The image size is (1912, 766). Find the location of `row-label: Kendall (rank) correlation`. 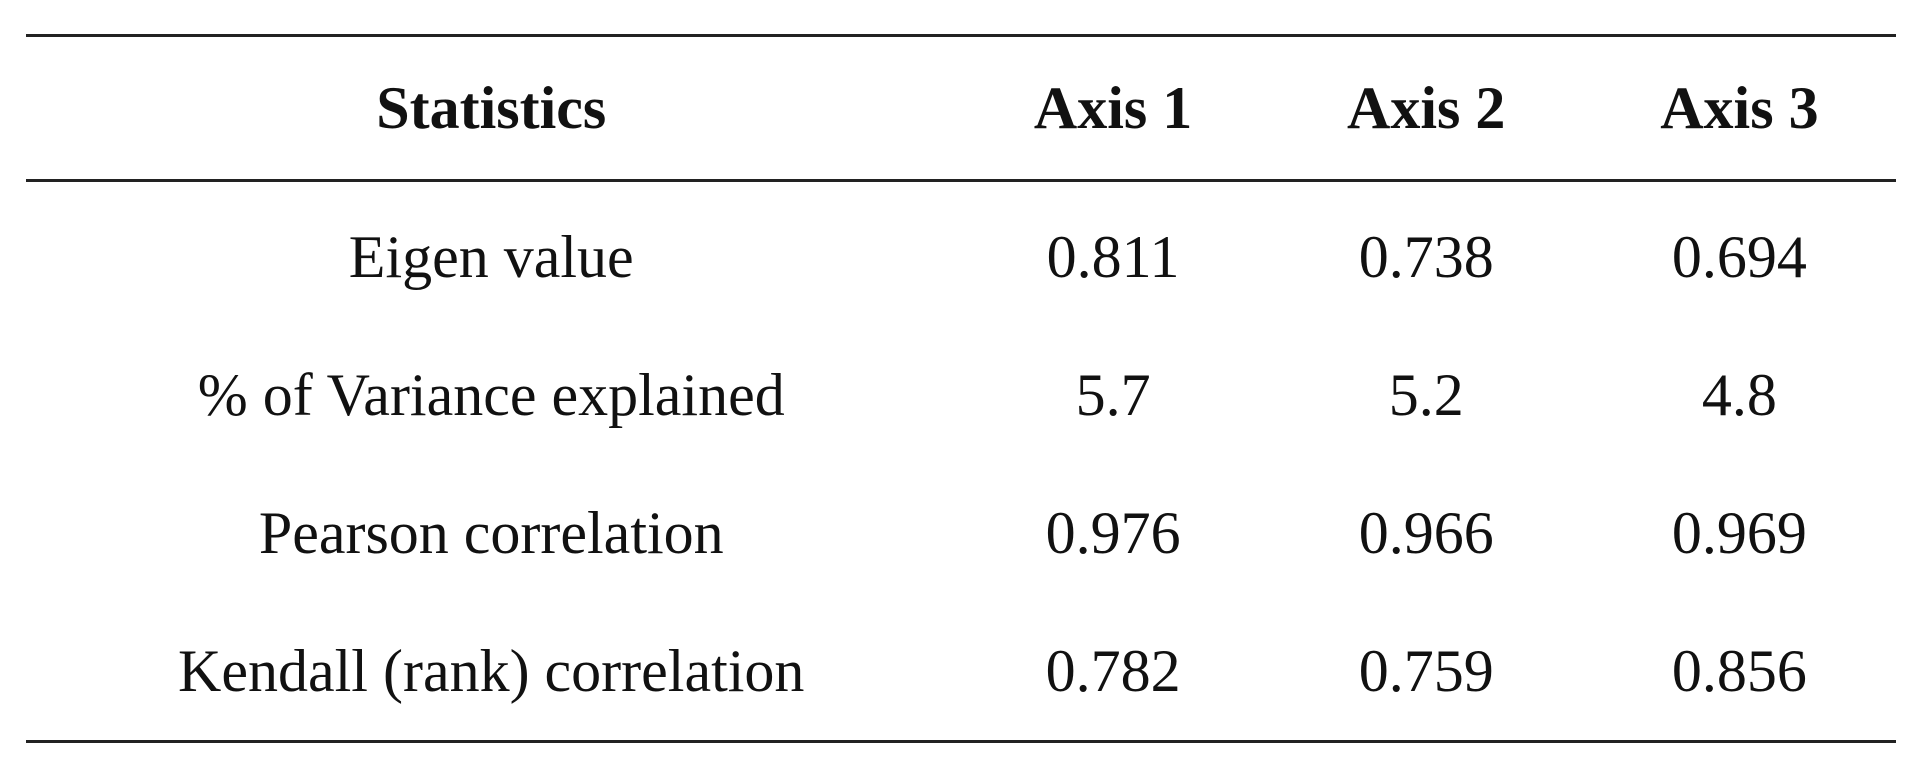

row-label: Kendall (rank) correlation is located at coordinates (491, 670).